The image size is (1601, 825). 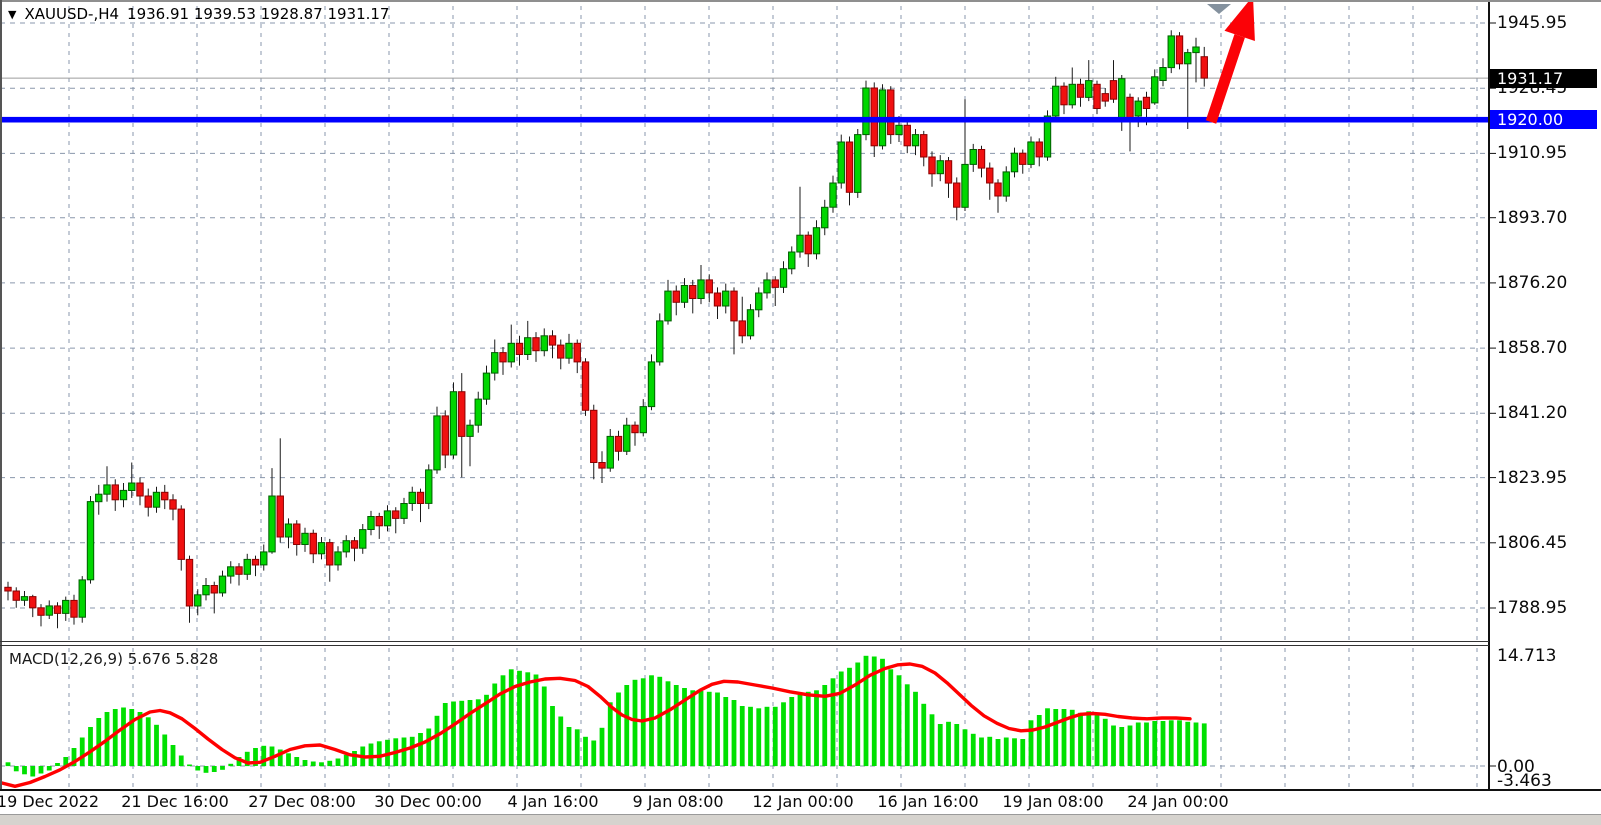 What do you see at coordinates (1532, 217) in the screenshot?
I see `price-axis-label: 1893.70` at bounding box center [1532, 217].